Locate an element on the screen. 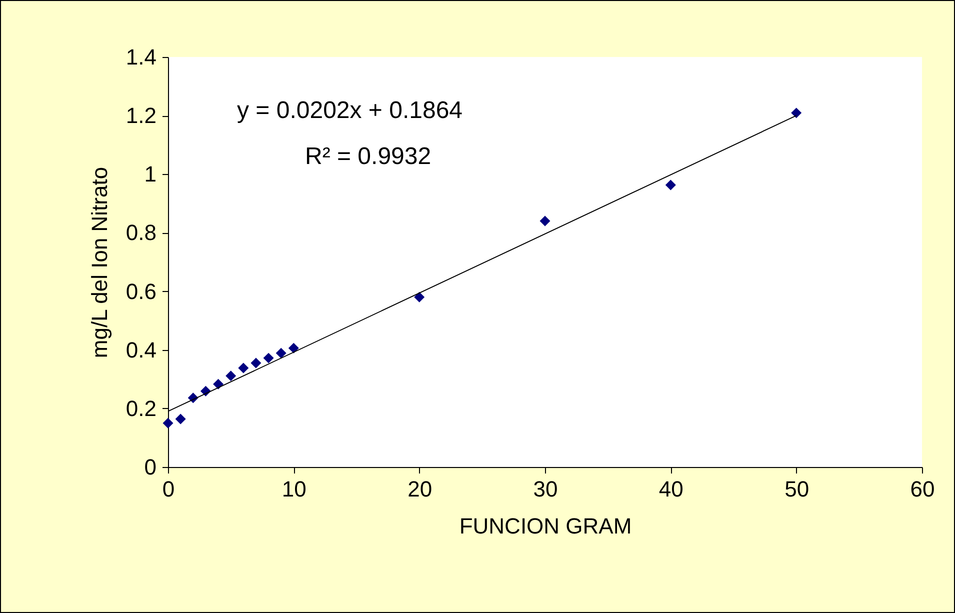 This screenshot has width=955, height=613. x-tick-label: 50 is located at coordinates (797, 489).